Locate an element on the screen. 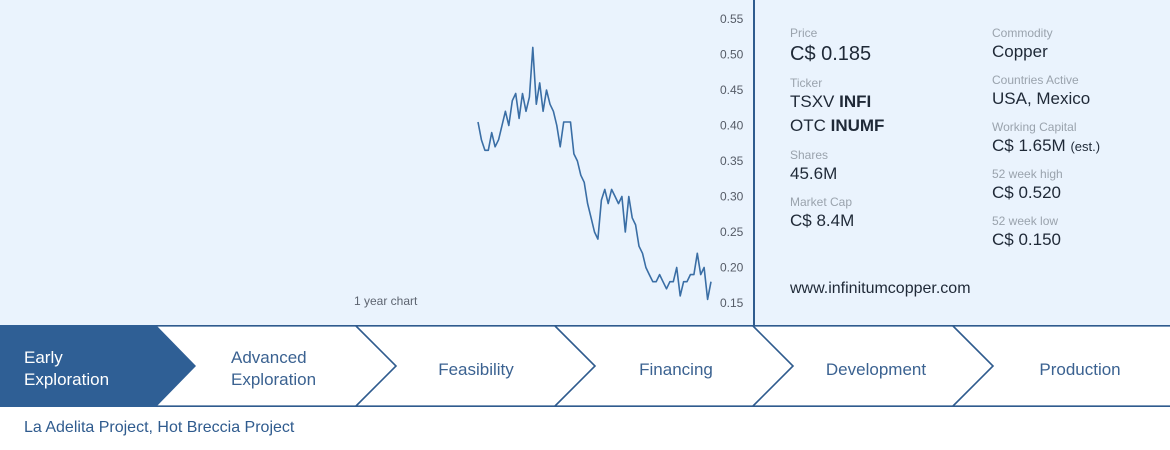 Image resolution: width=1170 pixels, height=450 pixels. ticker-label: Ticker is located at coordinates (806, 83).